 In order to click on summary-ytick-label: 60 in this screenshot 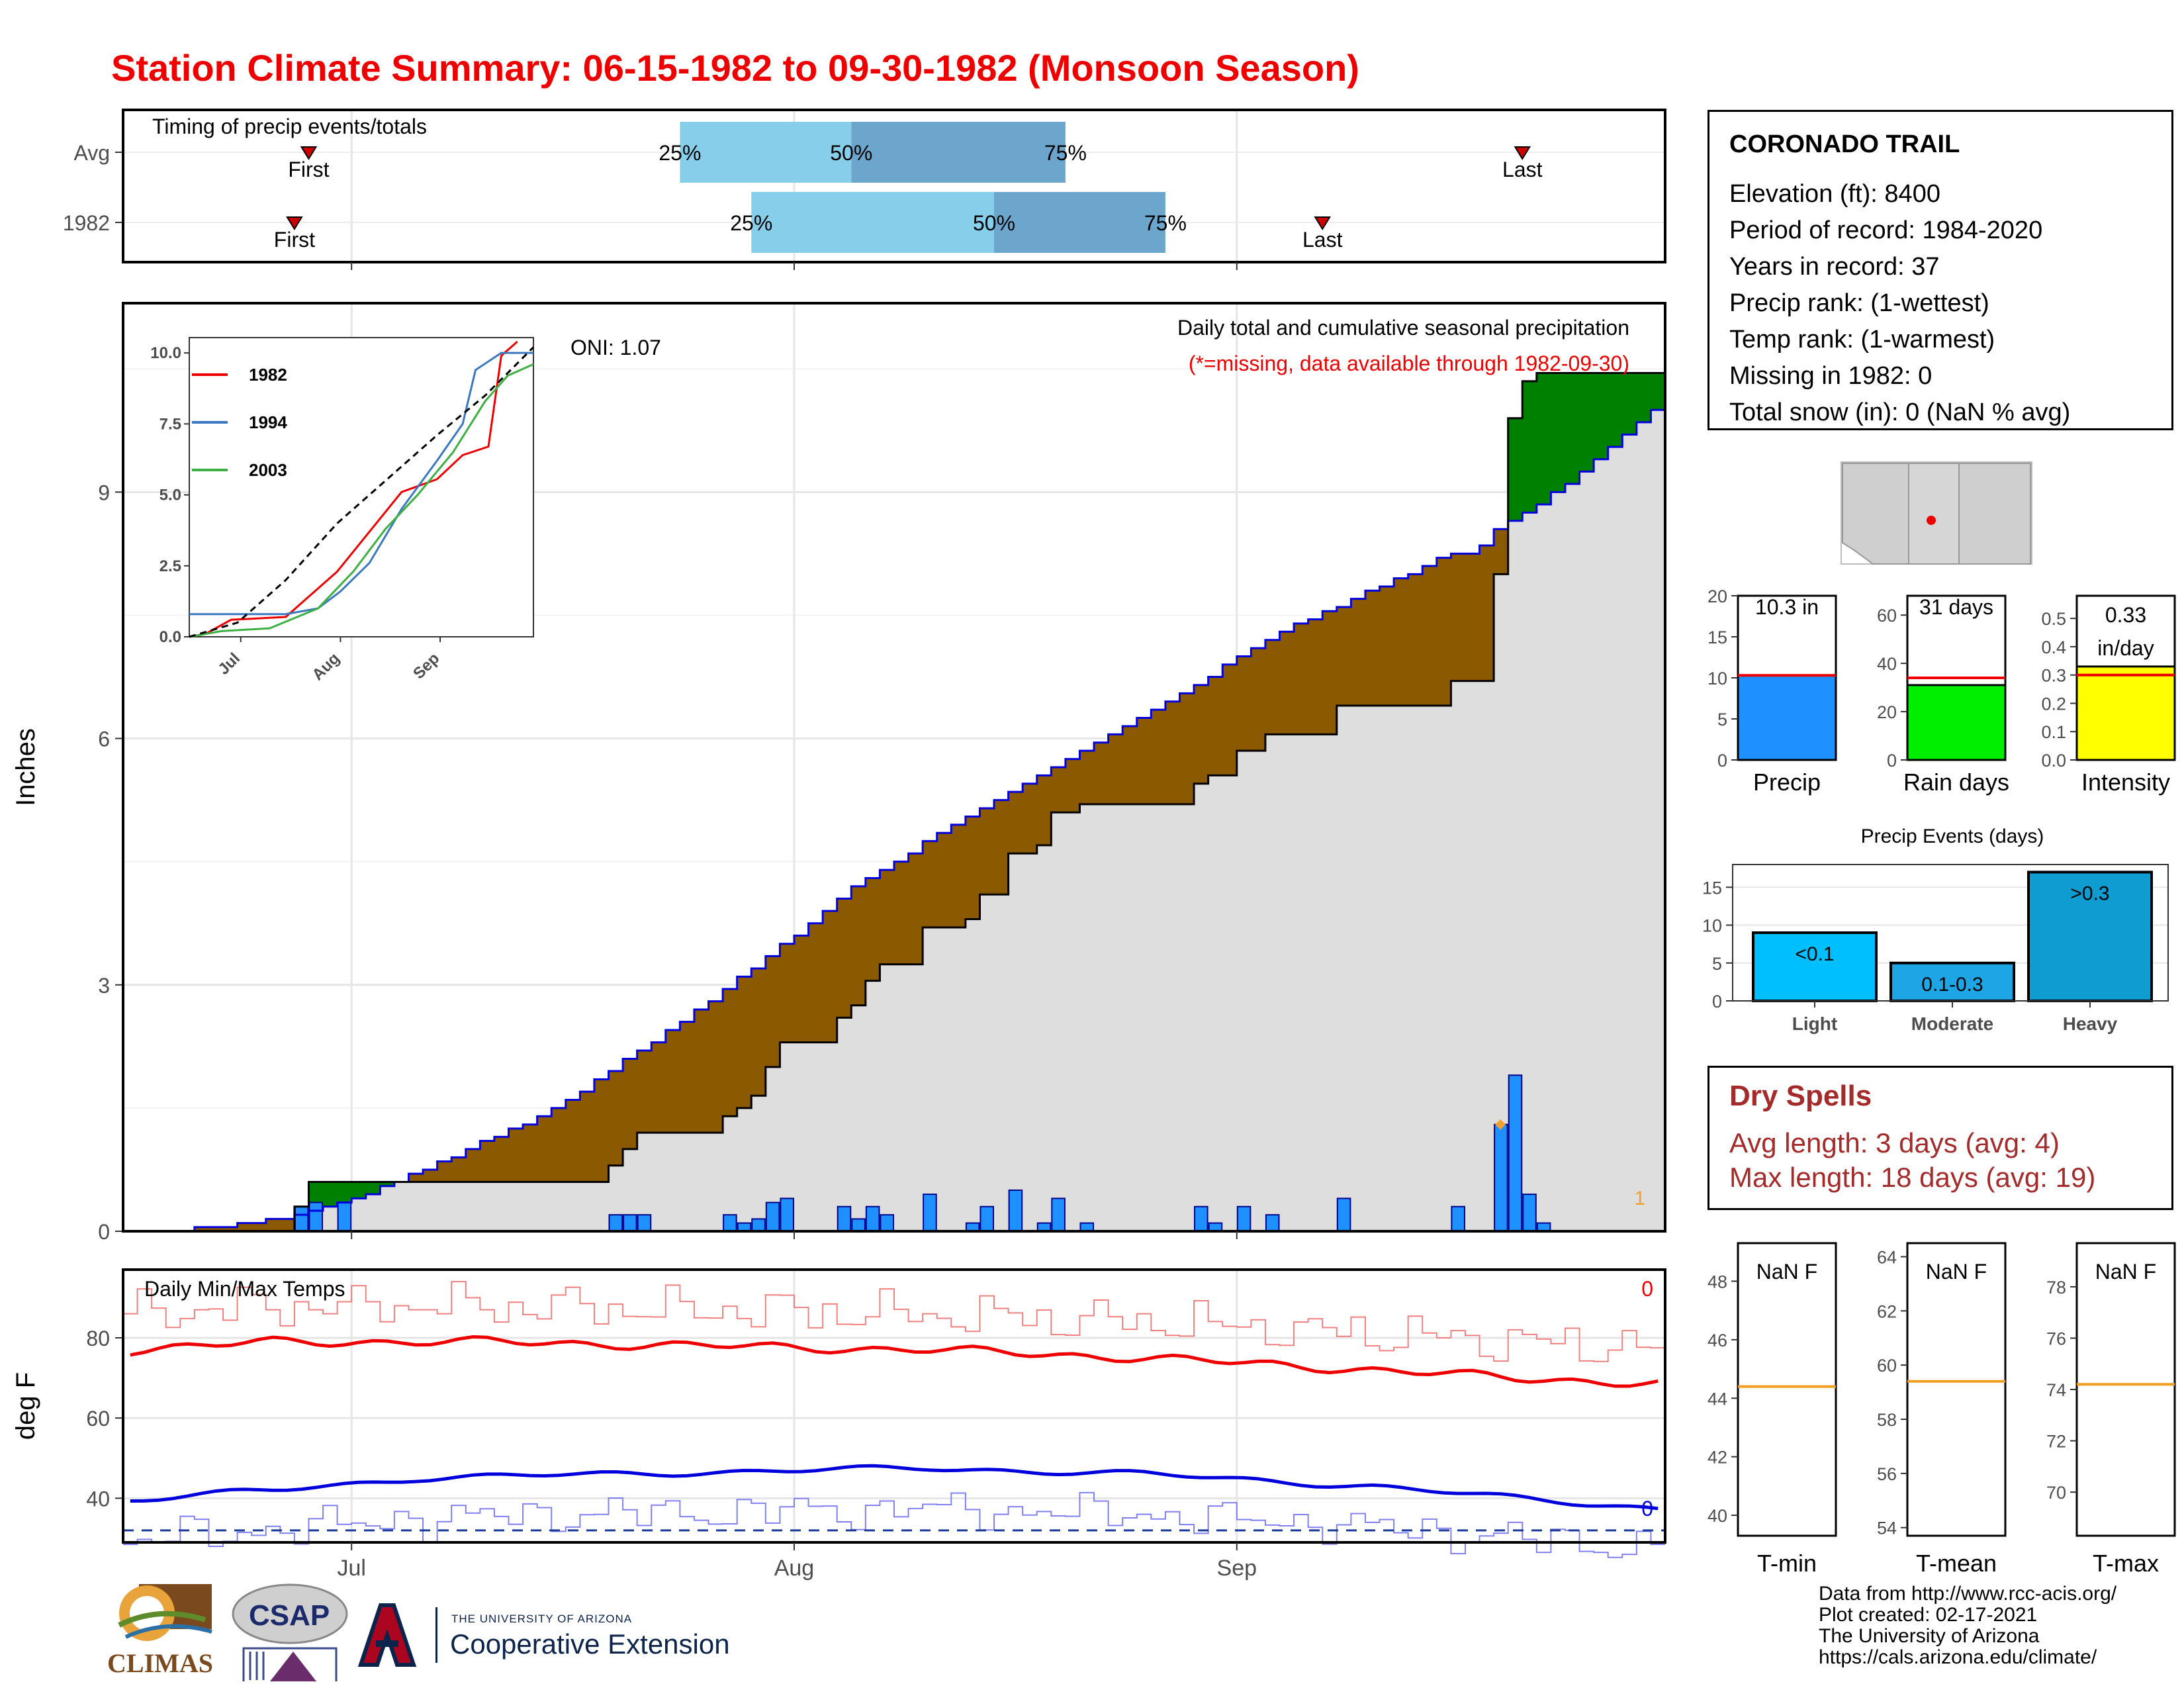, I will do `click(1887, 616)`.